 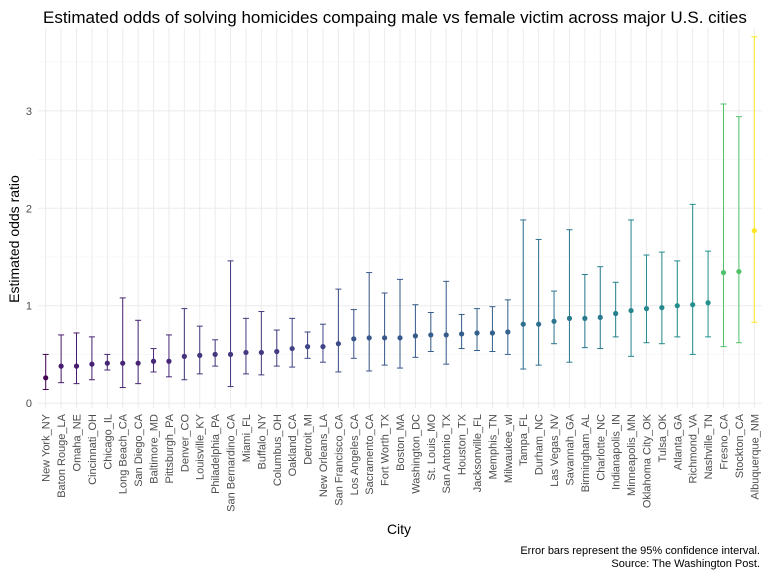 I want to click on x-tick-label: Memphis_TN, so click(x=493, y=446).